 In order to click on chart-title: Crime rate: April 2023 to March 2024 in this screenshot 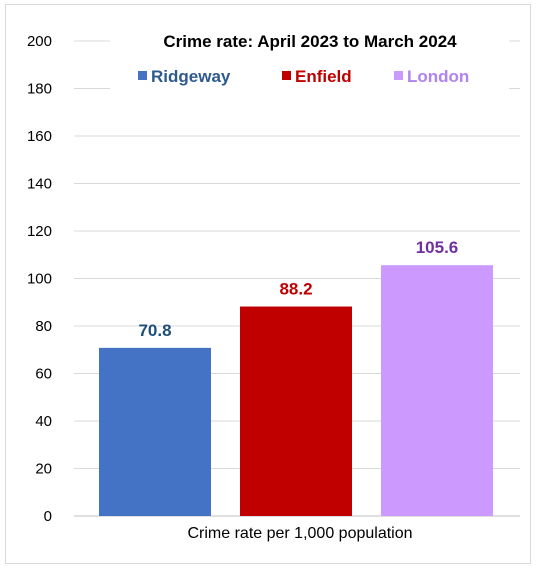, I will do `click(310, 41)`.